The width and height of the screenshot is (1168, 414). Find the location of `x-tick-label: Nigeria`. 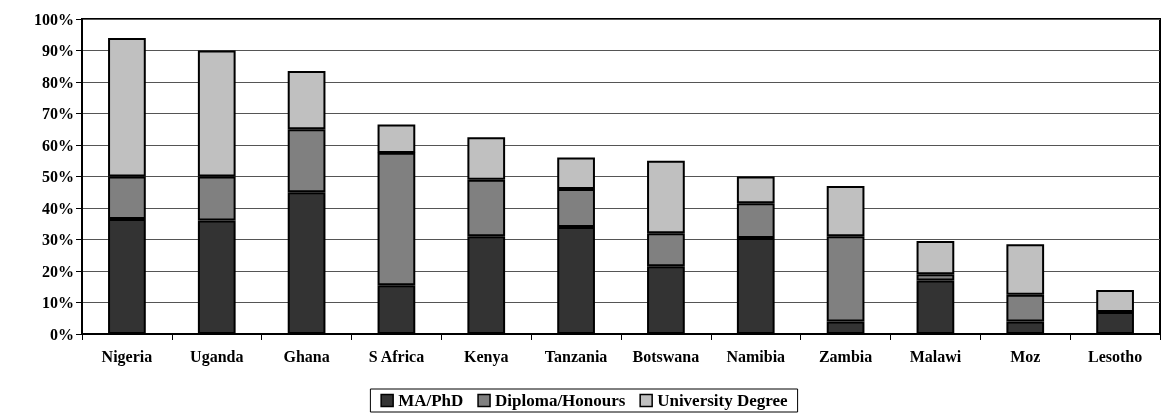

x-tick-label: Nigeria is located at coordinates (127, 356).